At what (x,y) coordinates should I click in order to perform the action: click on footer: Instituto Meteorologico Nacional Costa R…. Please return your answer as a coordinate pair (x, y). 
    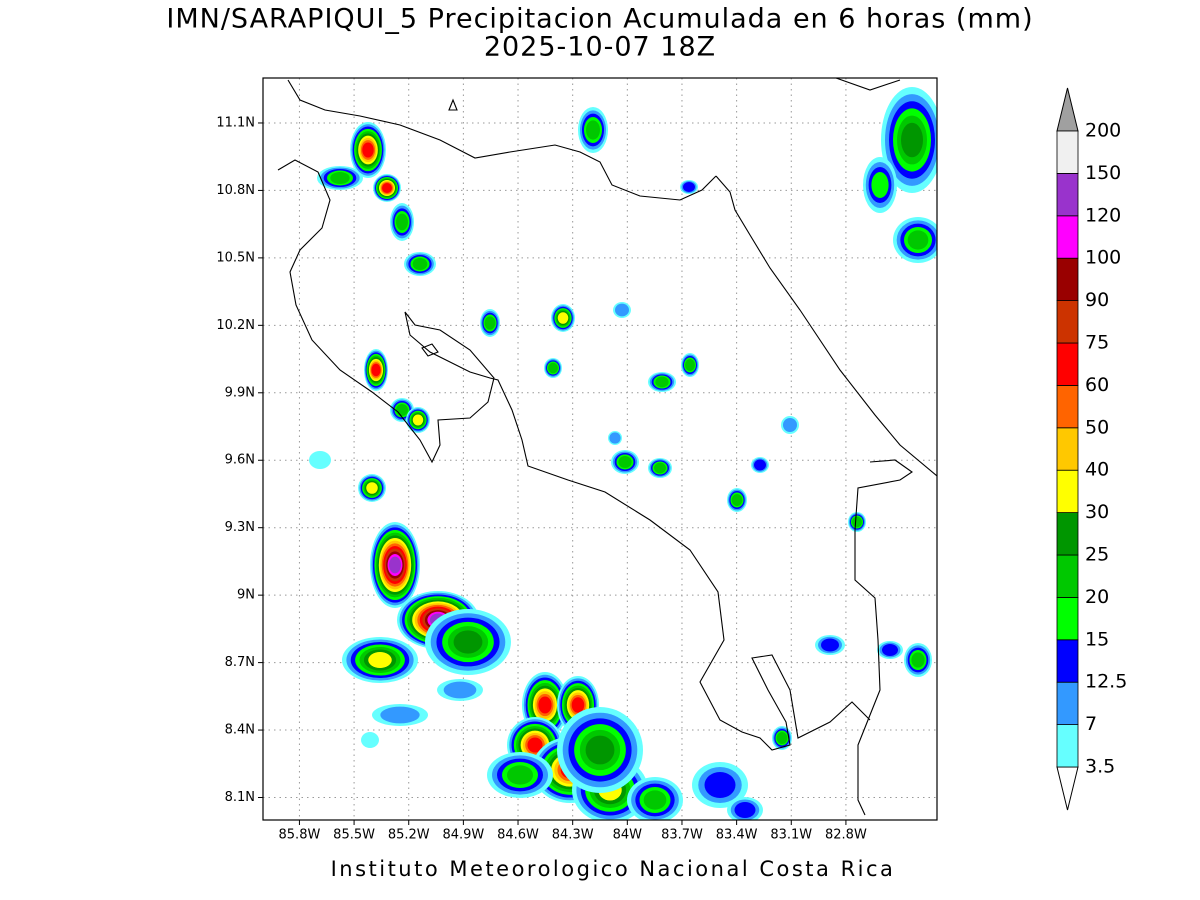
    Looking at the image, I should click on (613, 869).